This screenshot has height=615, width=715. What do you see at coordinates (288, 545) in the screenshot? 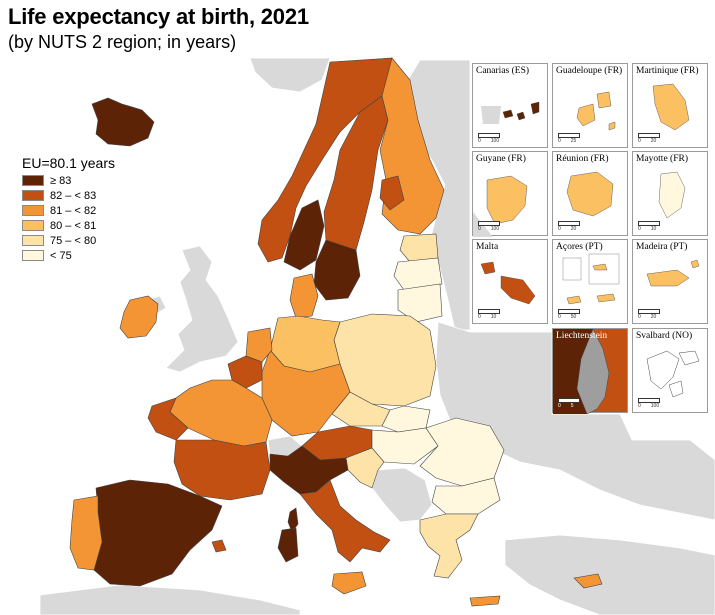
I see `sardinia-region` at bounding box center [288, 545].